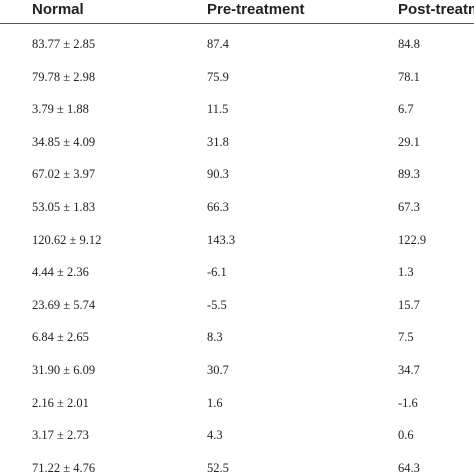 Image resolution: width=474 pixels, height=474 pixels. Describe the element at coordinates (406, 337) in the screenshot. I see `table-cell: 7.5` at that location.